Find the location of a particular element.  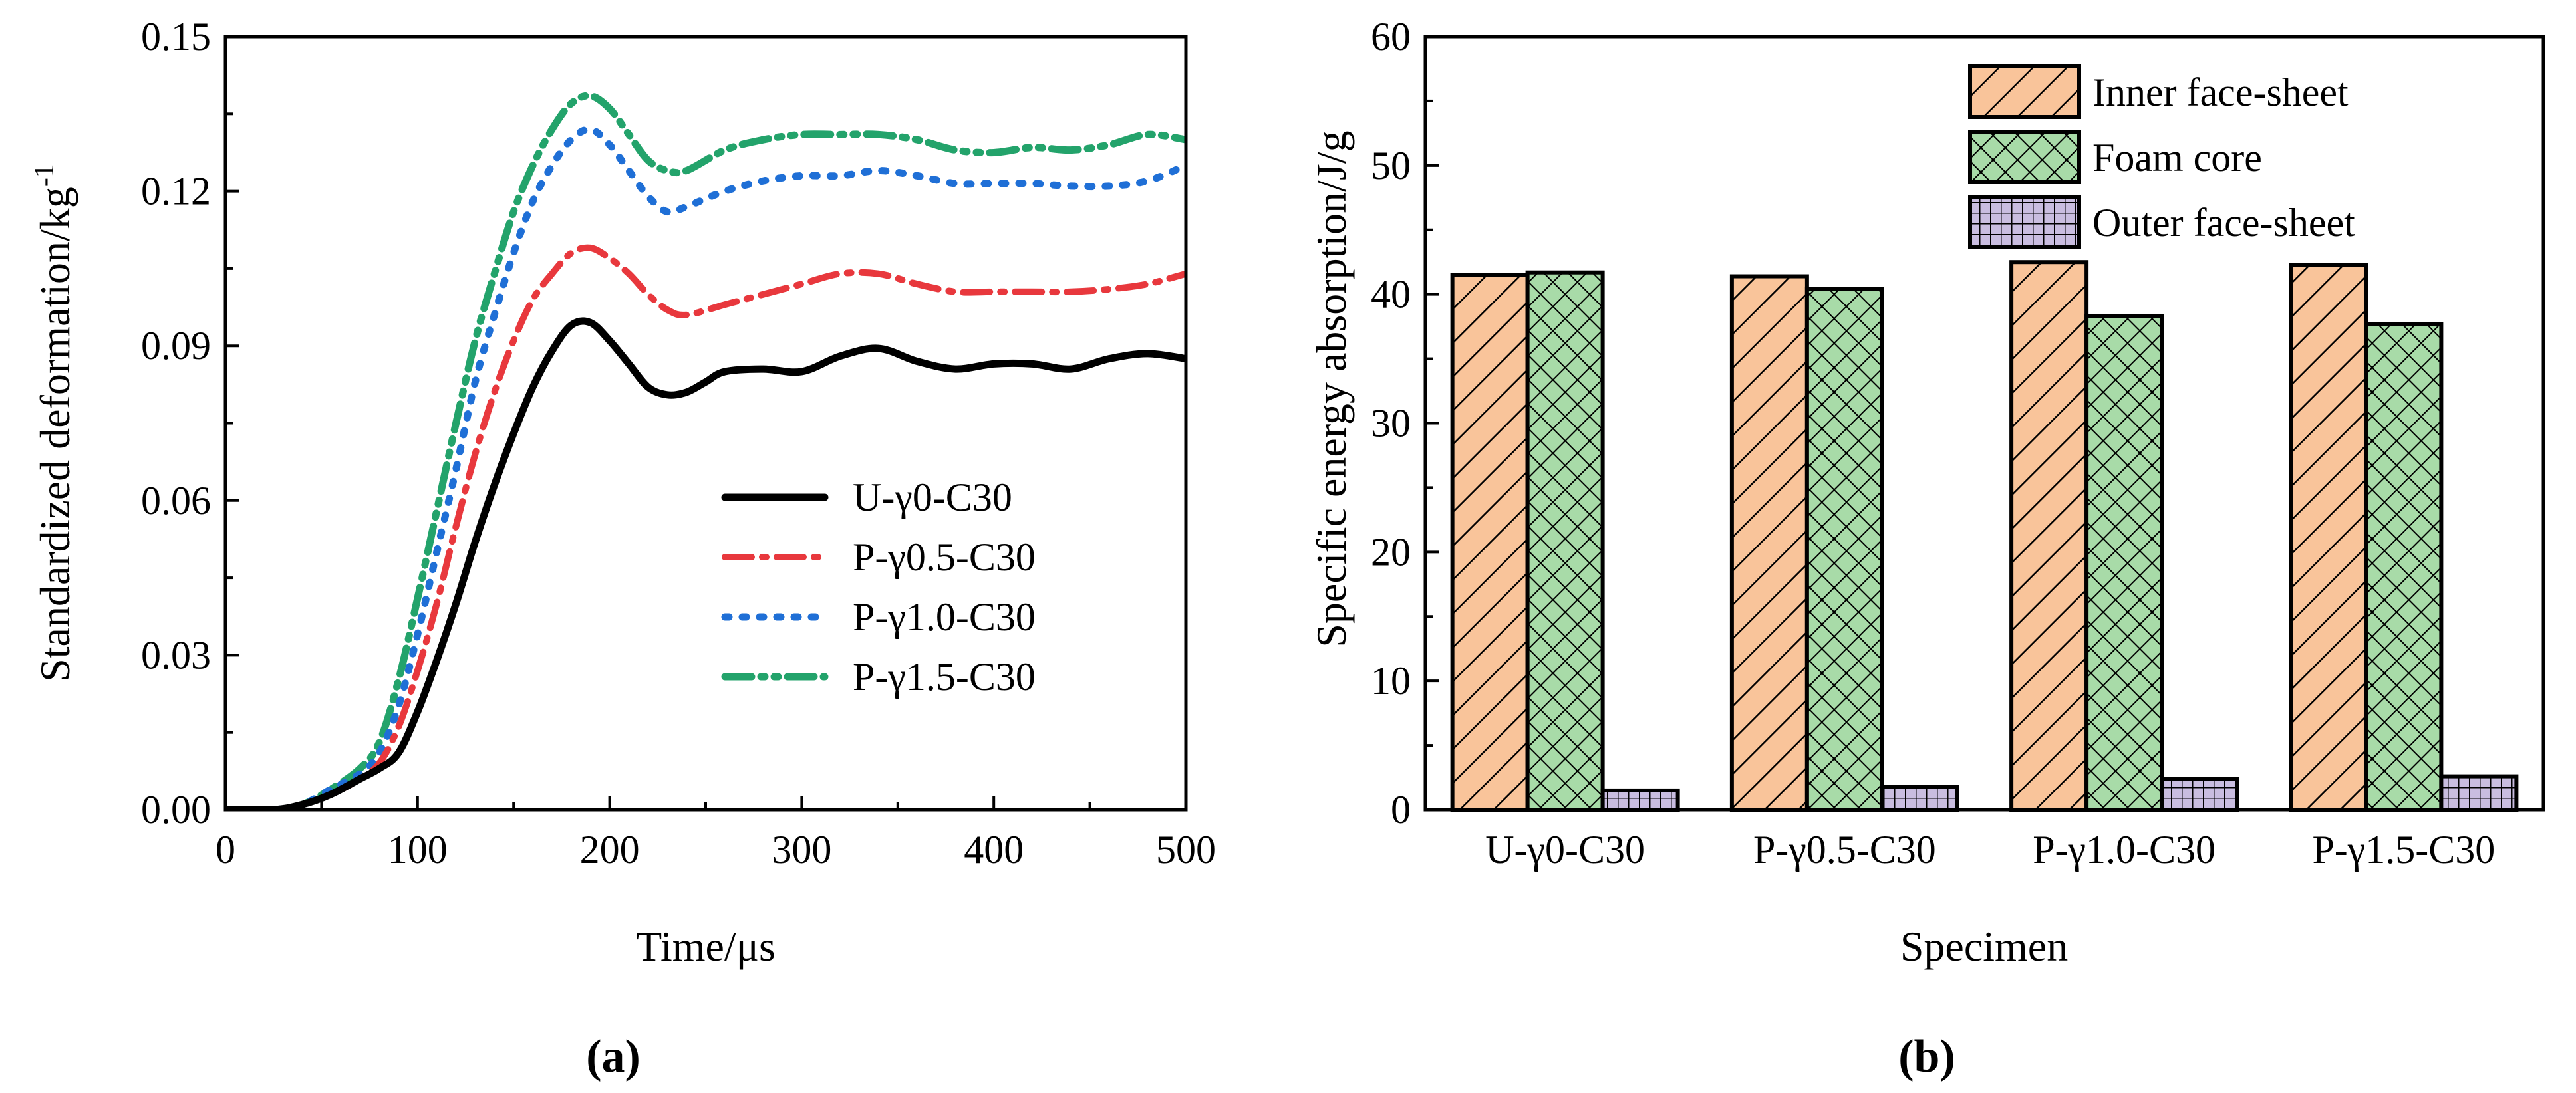

a-panel-label: (a) is located at coordinates (613, 1056).